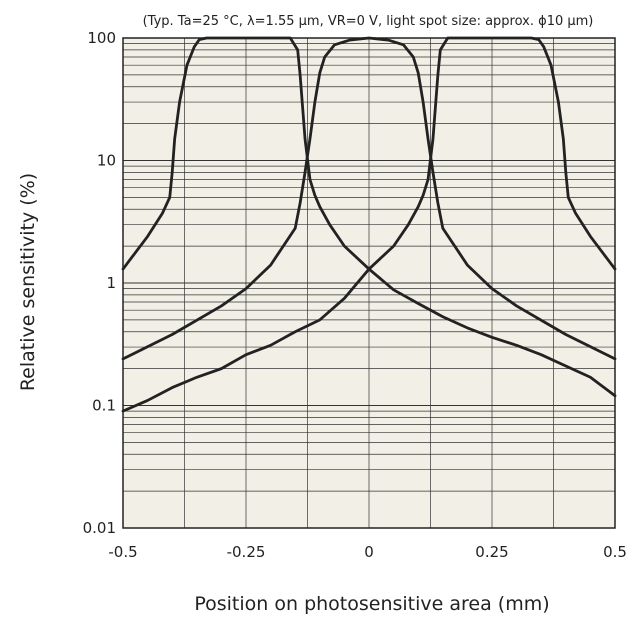 This screenshot has height=626, width=638. I want to click on x-tick-label: 0, so click(369, 552).